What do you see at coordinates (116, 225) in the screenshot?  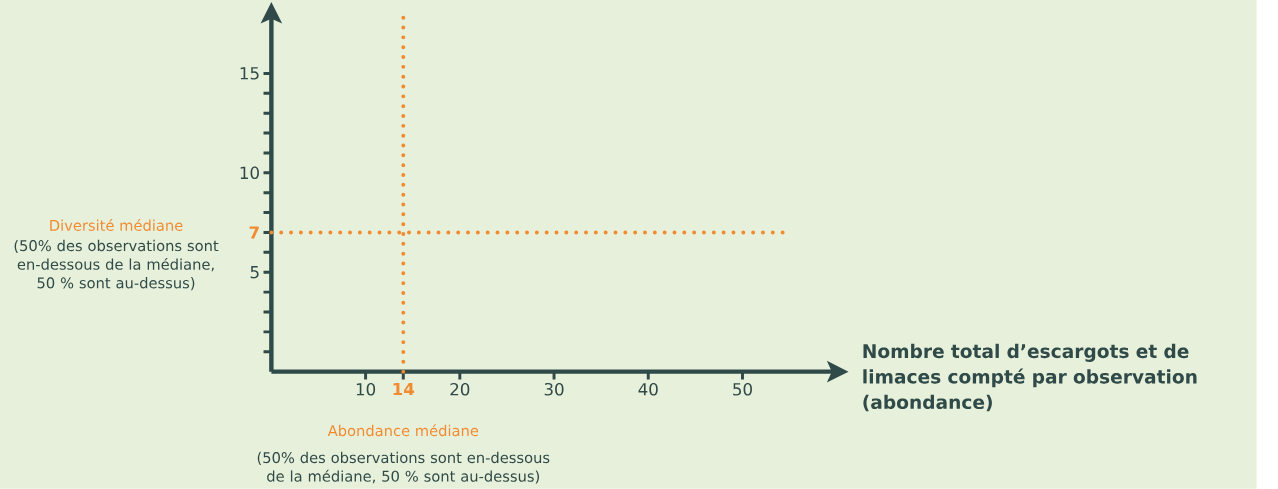 I see `ref-line-label: Diversité médiane` at bounding box center [116, 225].